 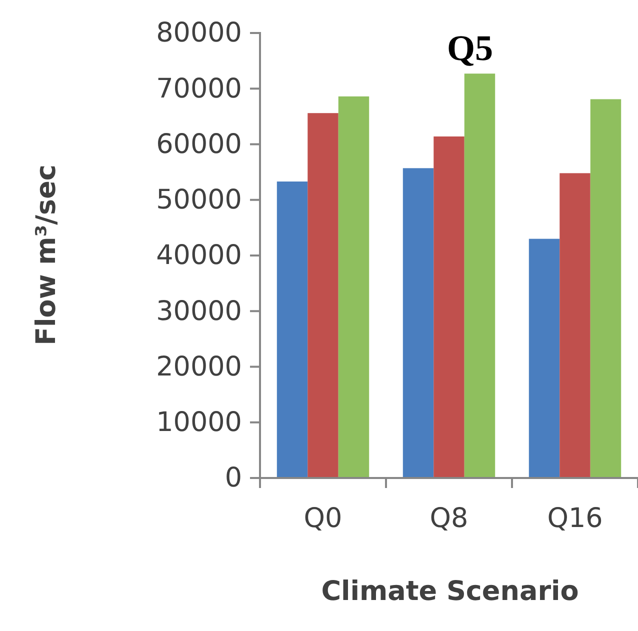 What do you see at coordinates (199, 88) in the screenshot?
I see `y-tick-label: 70000` at bounding box center [199, 88].